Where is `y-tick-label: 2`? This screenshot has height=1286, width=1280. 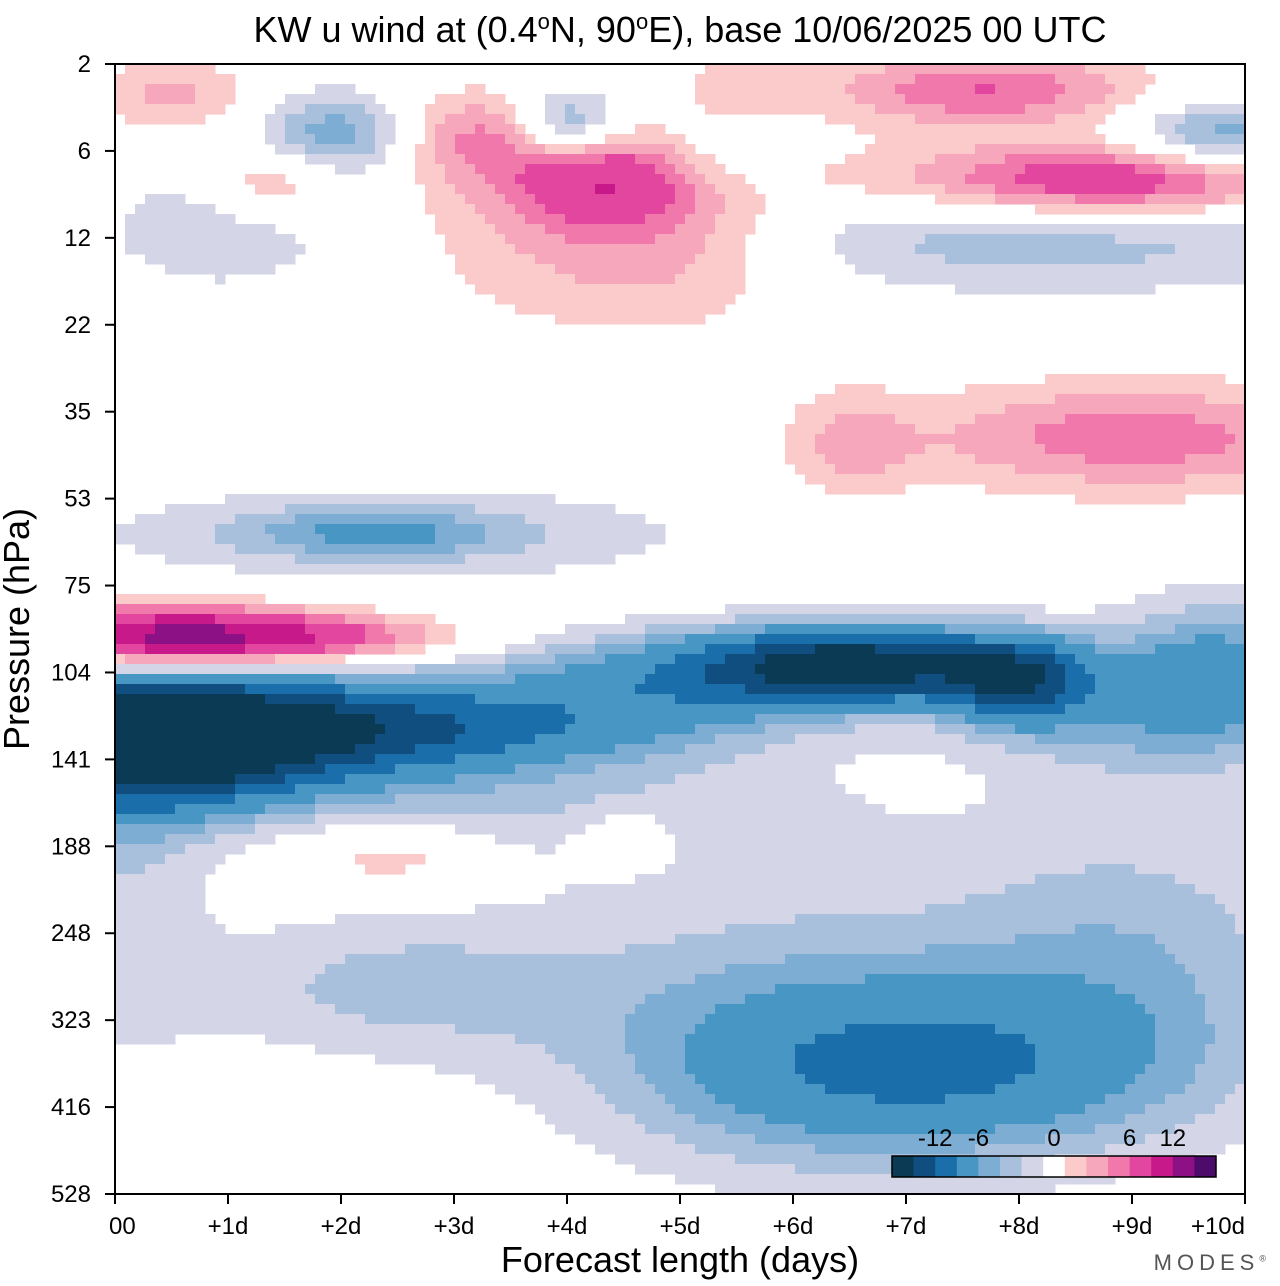 y-tick-label: 2 is located at coordinates (84, 64).